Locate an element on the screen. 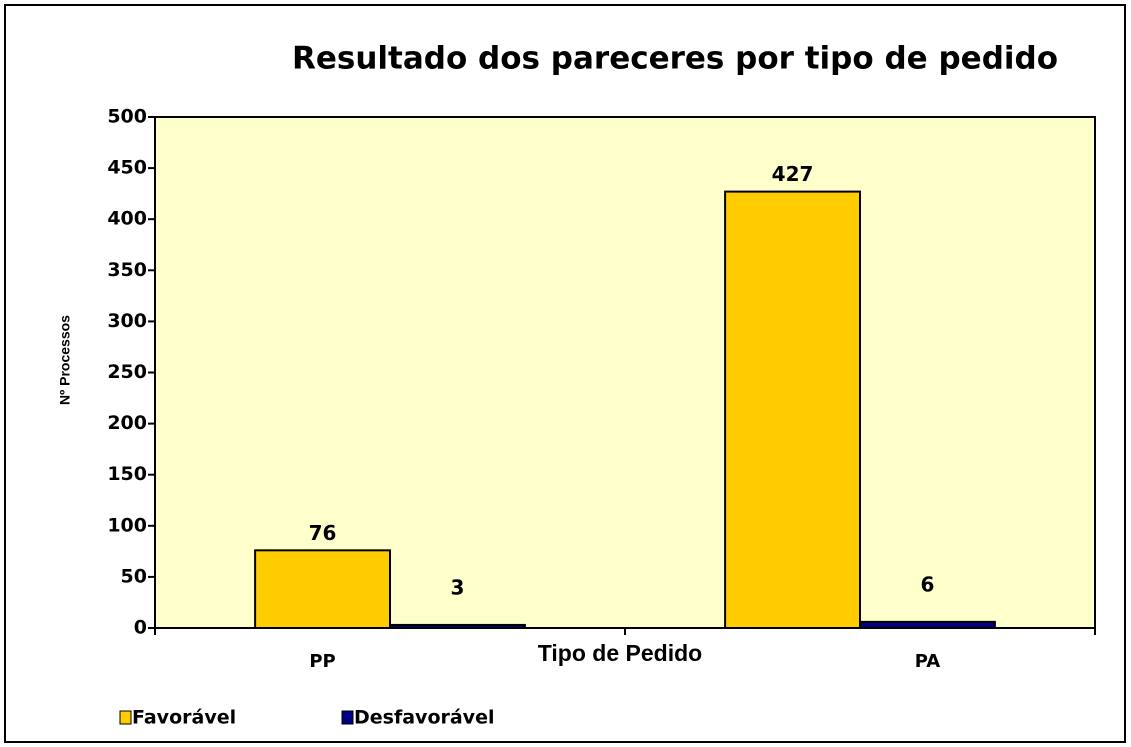 This screenshot has width=1131, height=747. y-tick-label: 500 is located at coordinates (127, 117).